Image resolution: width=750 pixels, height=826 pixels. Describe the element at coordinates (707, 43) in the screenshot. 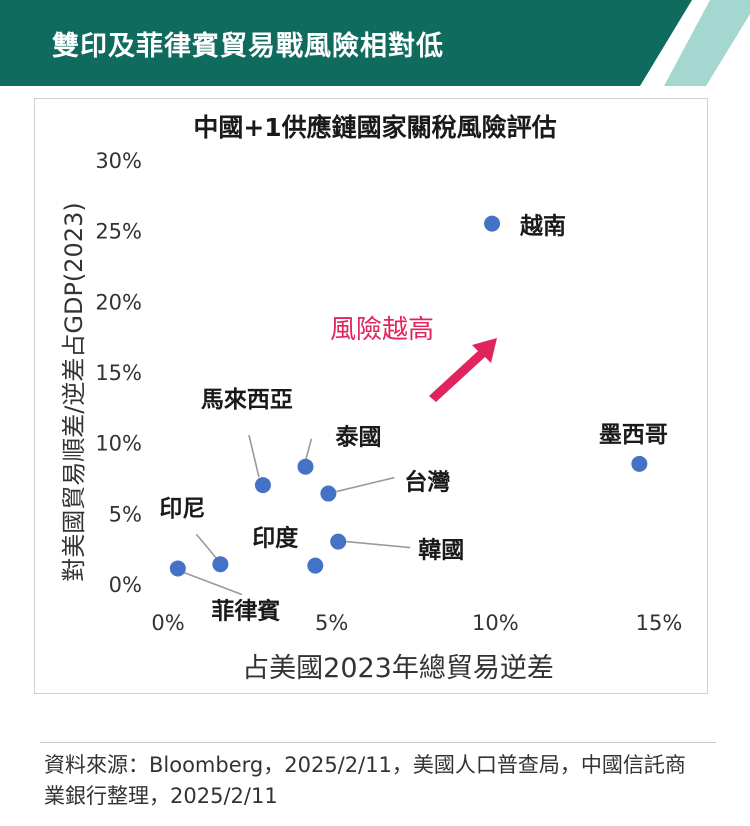

I see `header-stripe` at that location.